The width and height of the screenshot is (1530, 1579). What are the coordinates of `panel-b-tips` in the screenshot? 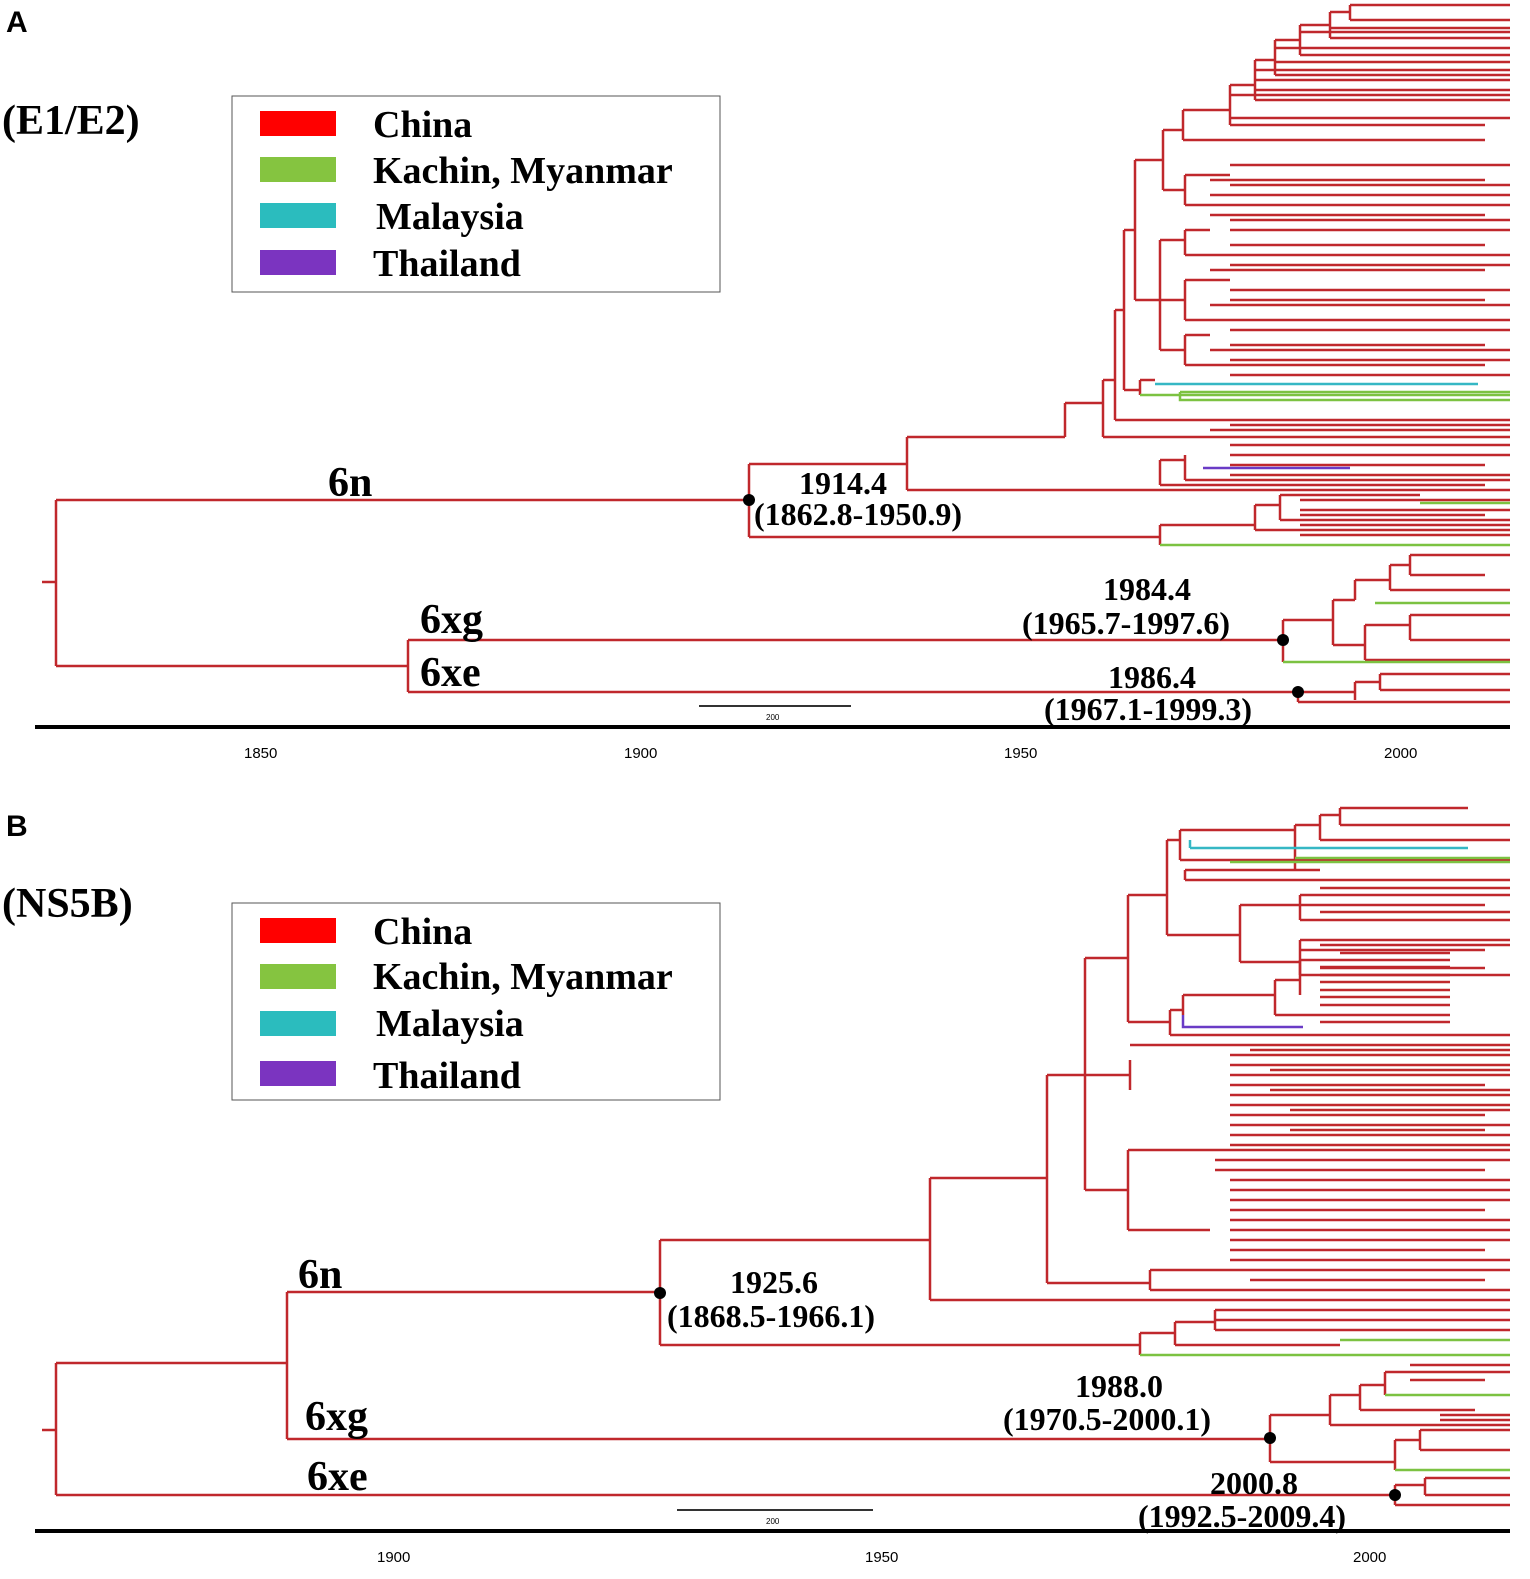 It's located at (1320, 1154).